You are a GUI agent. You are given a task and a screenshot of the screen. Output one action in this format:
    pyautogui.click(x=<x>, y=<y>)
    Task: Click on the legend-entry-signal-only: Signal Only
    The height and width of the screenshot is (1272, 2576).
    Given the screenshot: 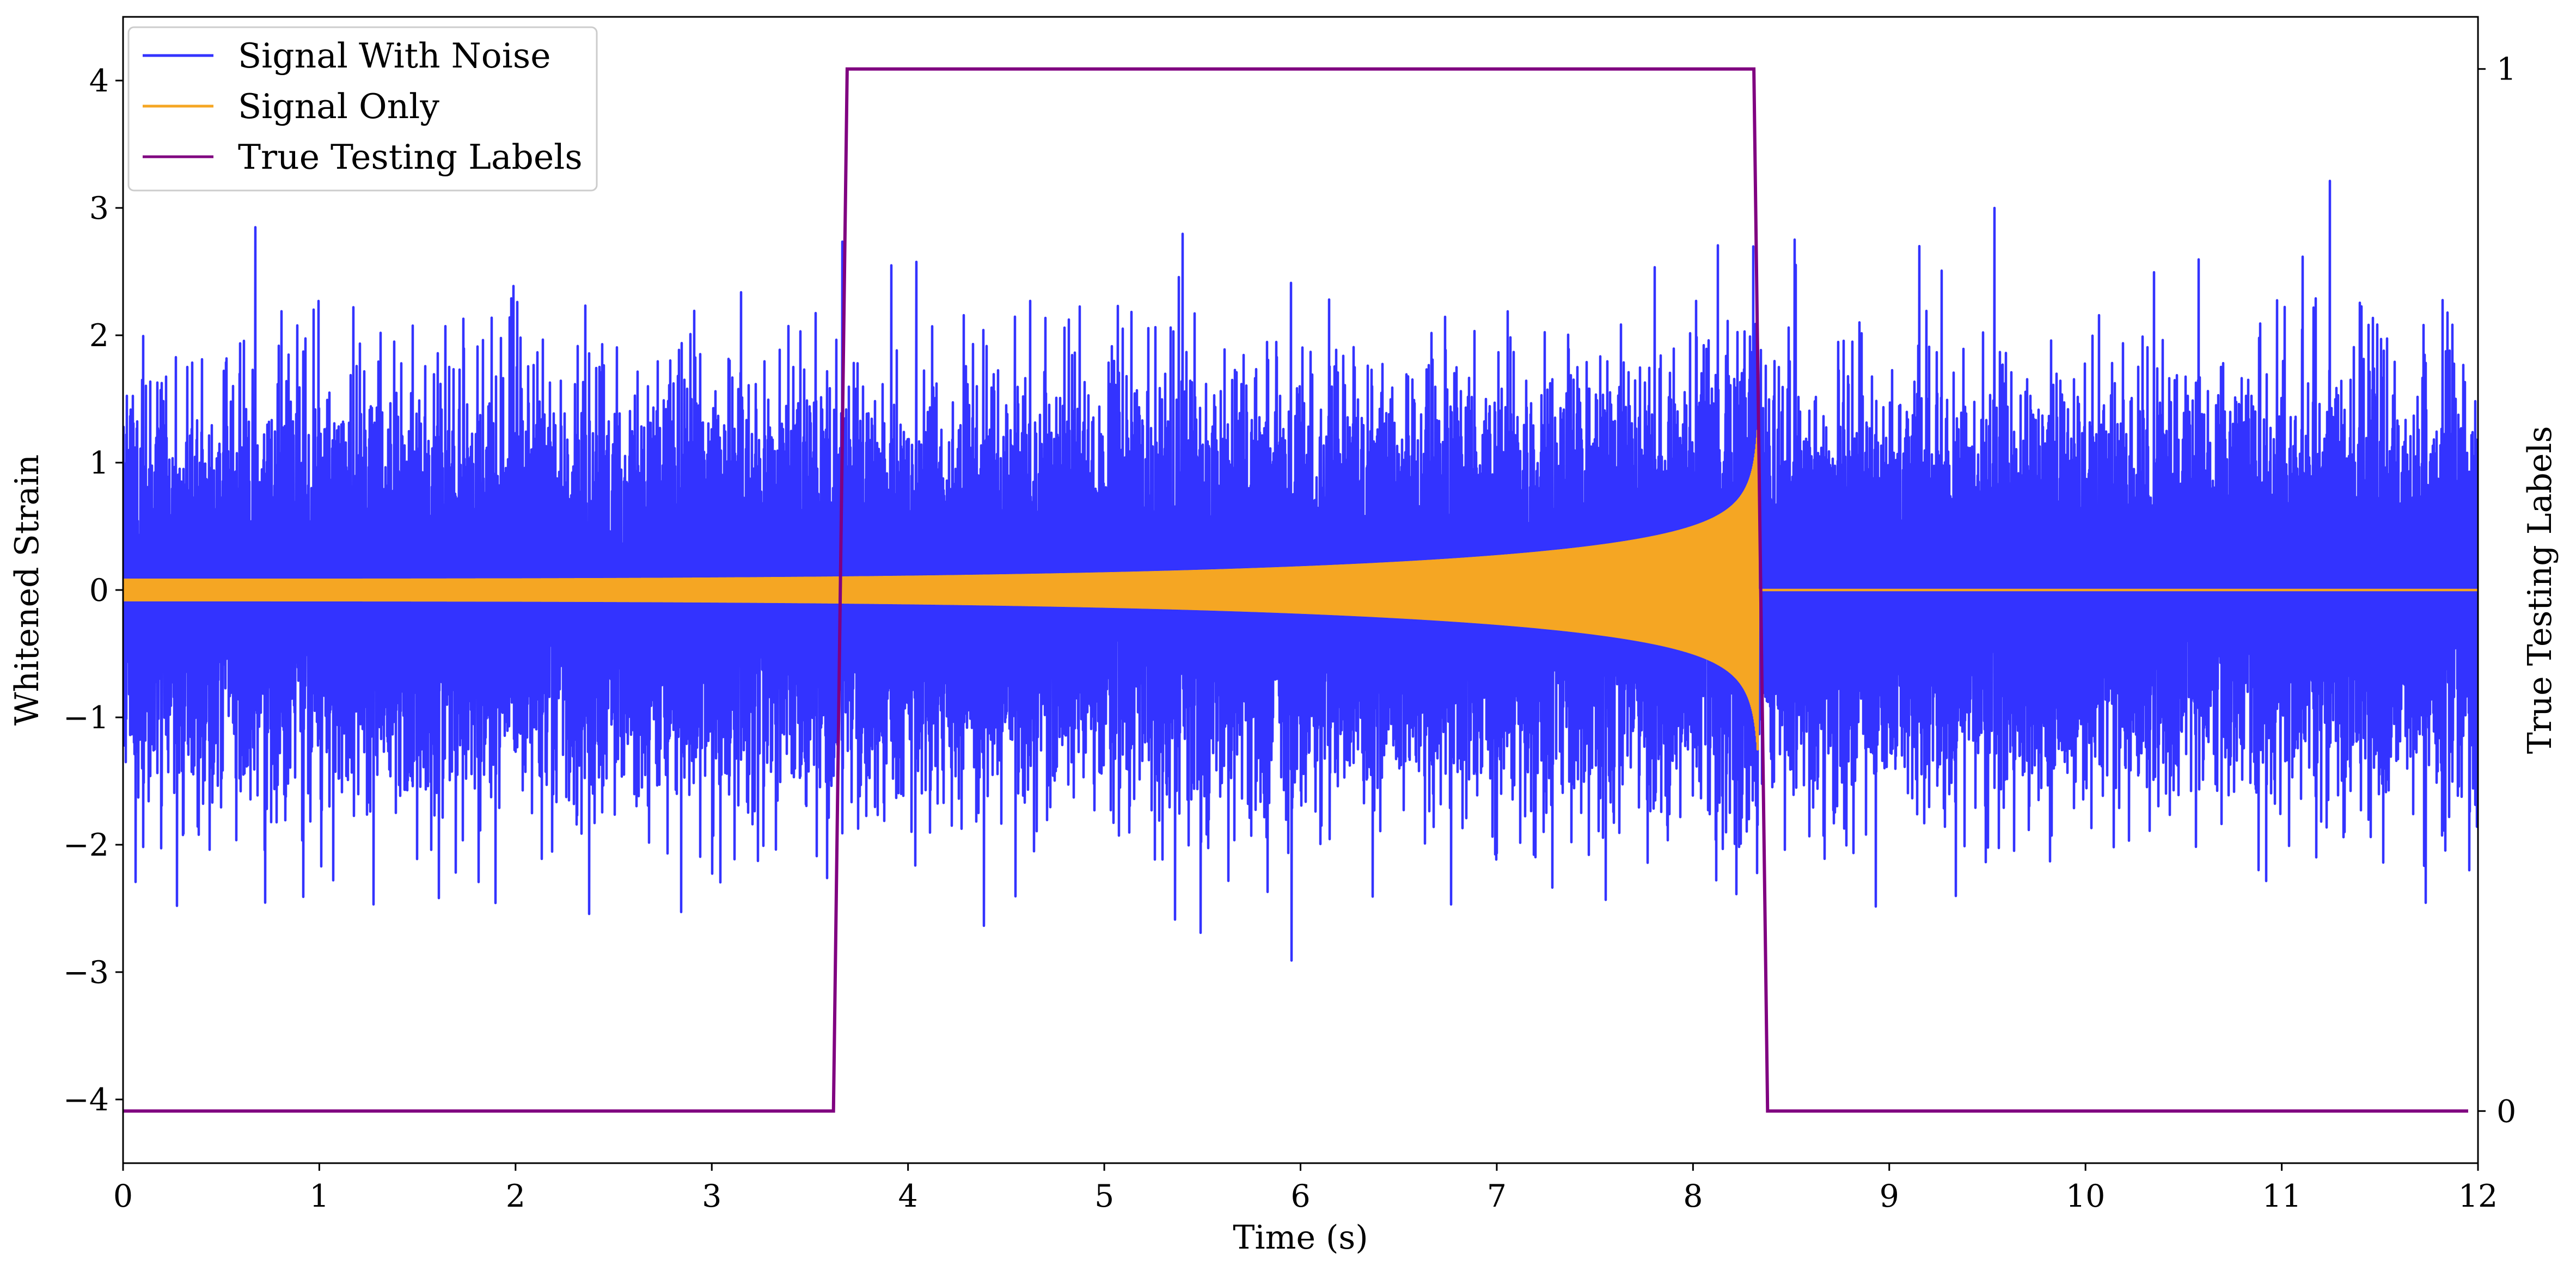 What is the action you would take?
    pyautogui.click(x=338, y=106)
    